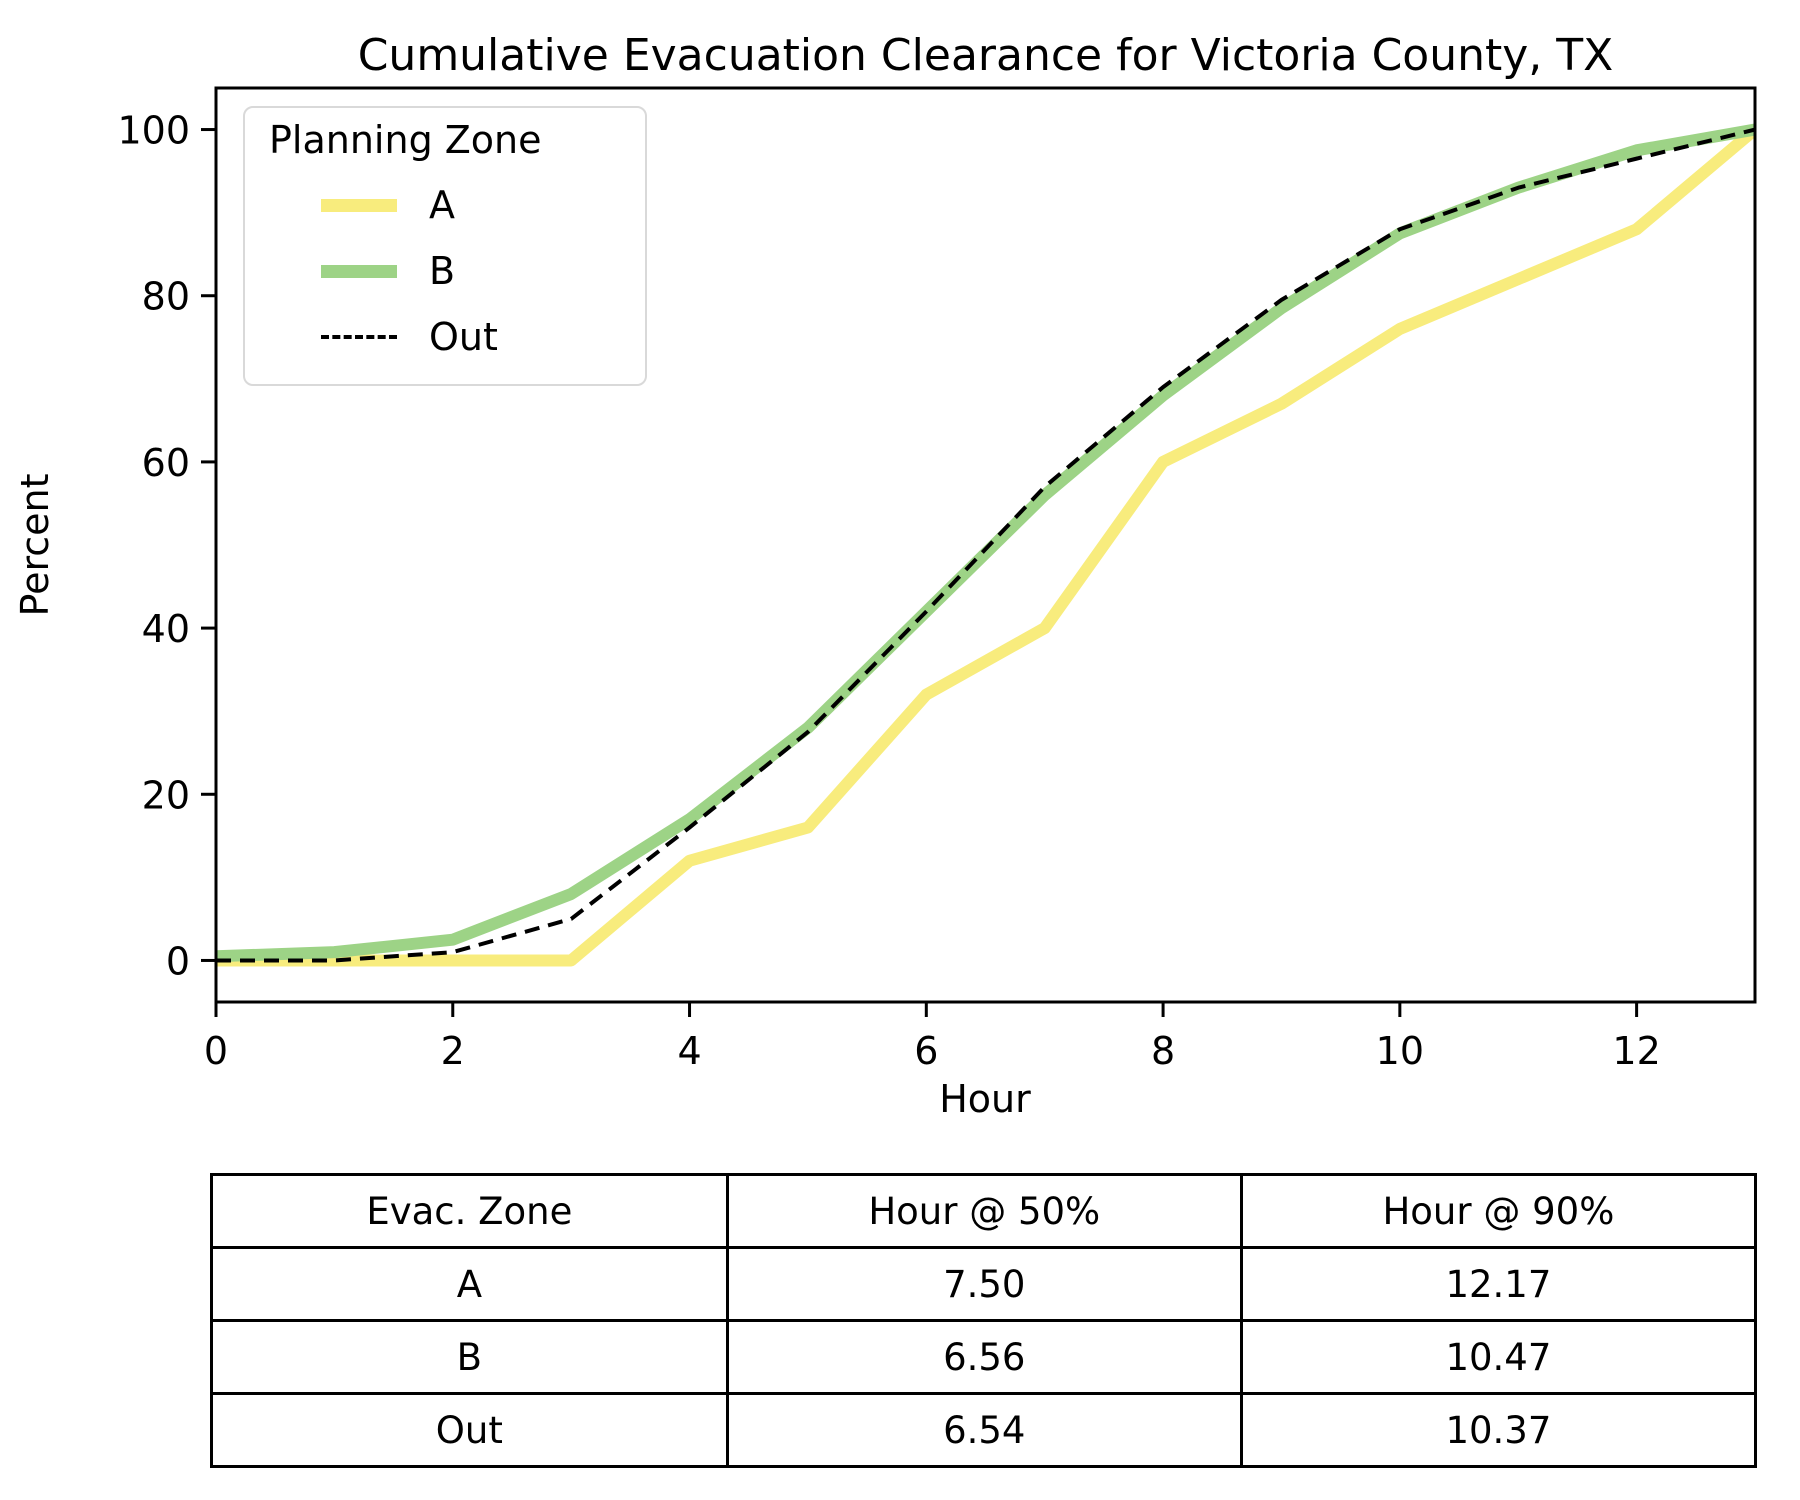 The image size is (1800, 1500). I want to click on header-hour-50: Hour @ 50%, so click(984, 1211).